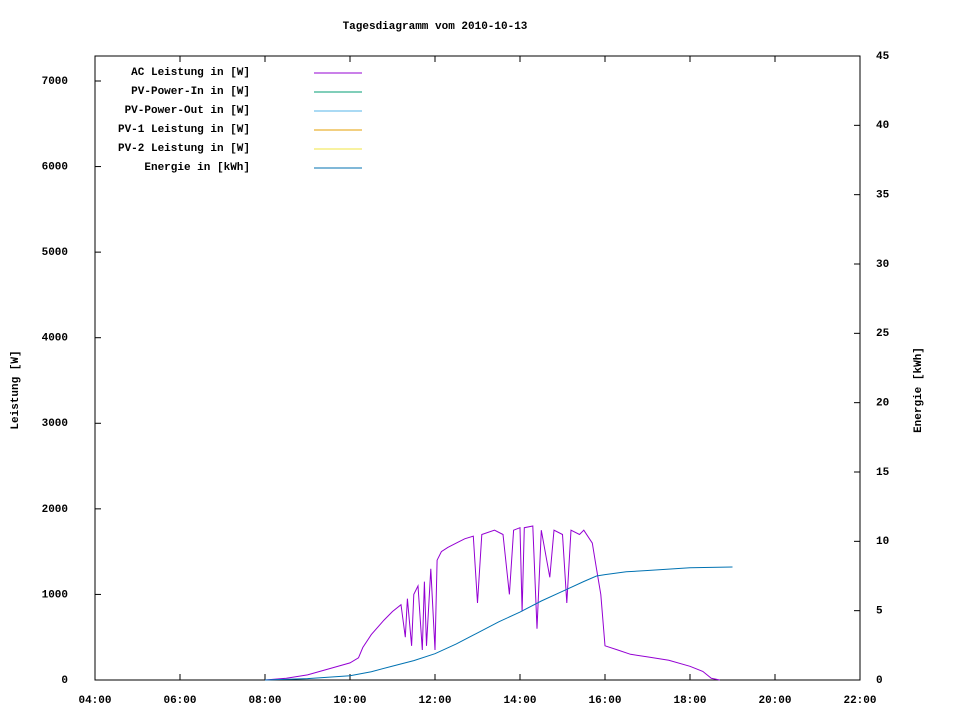  I want to click on legend-label: Energie in [kWh], so click(197, 168).